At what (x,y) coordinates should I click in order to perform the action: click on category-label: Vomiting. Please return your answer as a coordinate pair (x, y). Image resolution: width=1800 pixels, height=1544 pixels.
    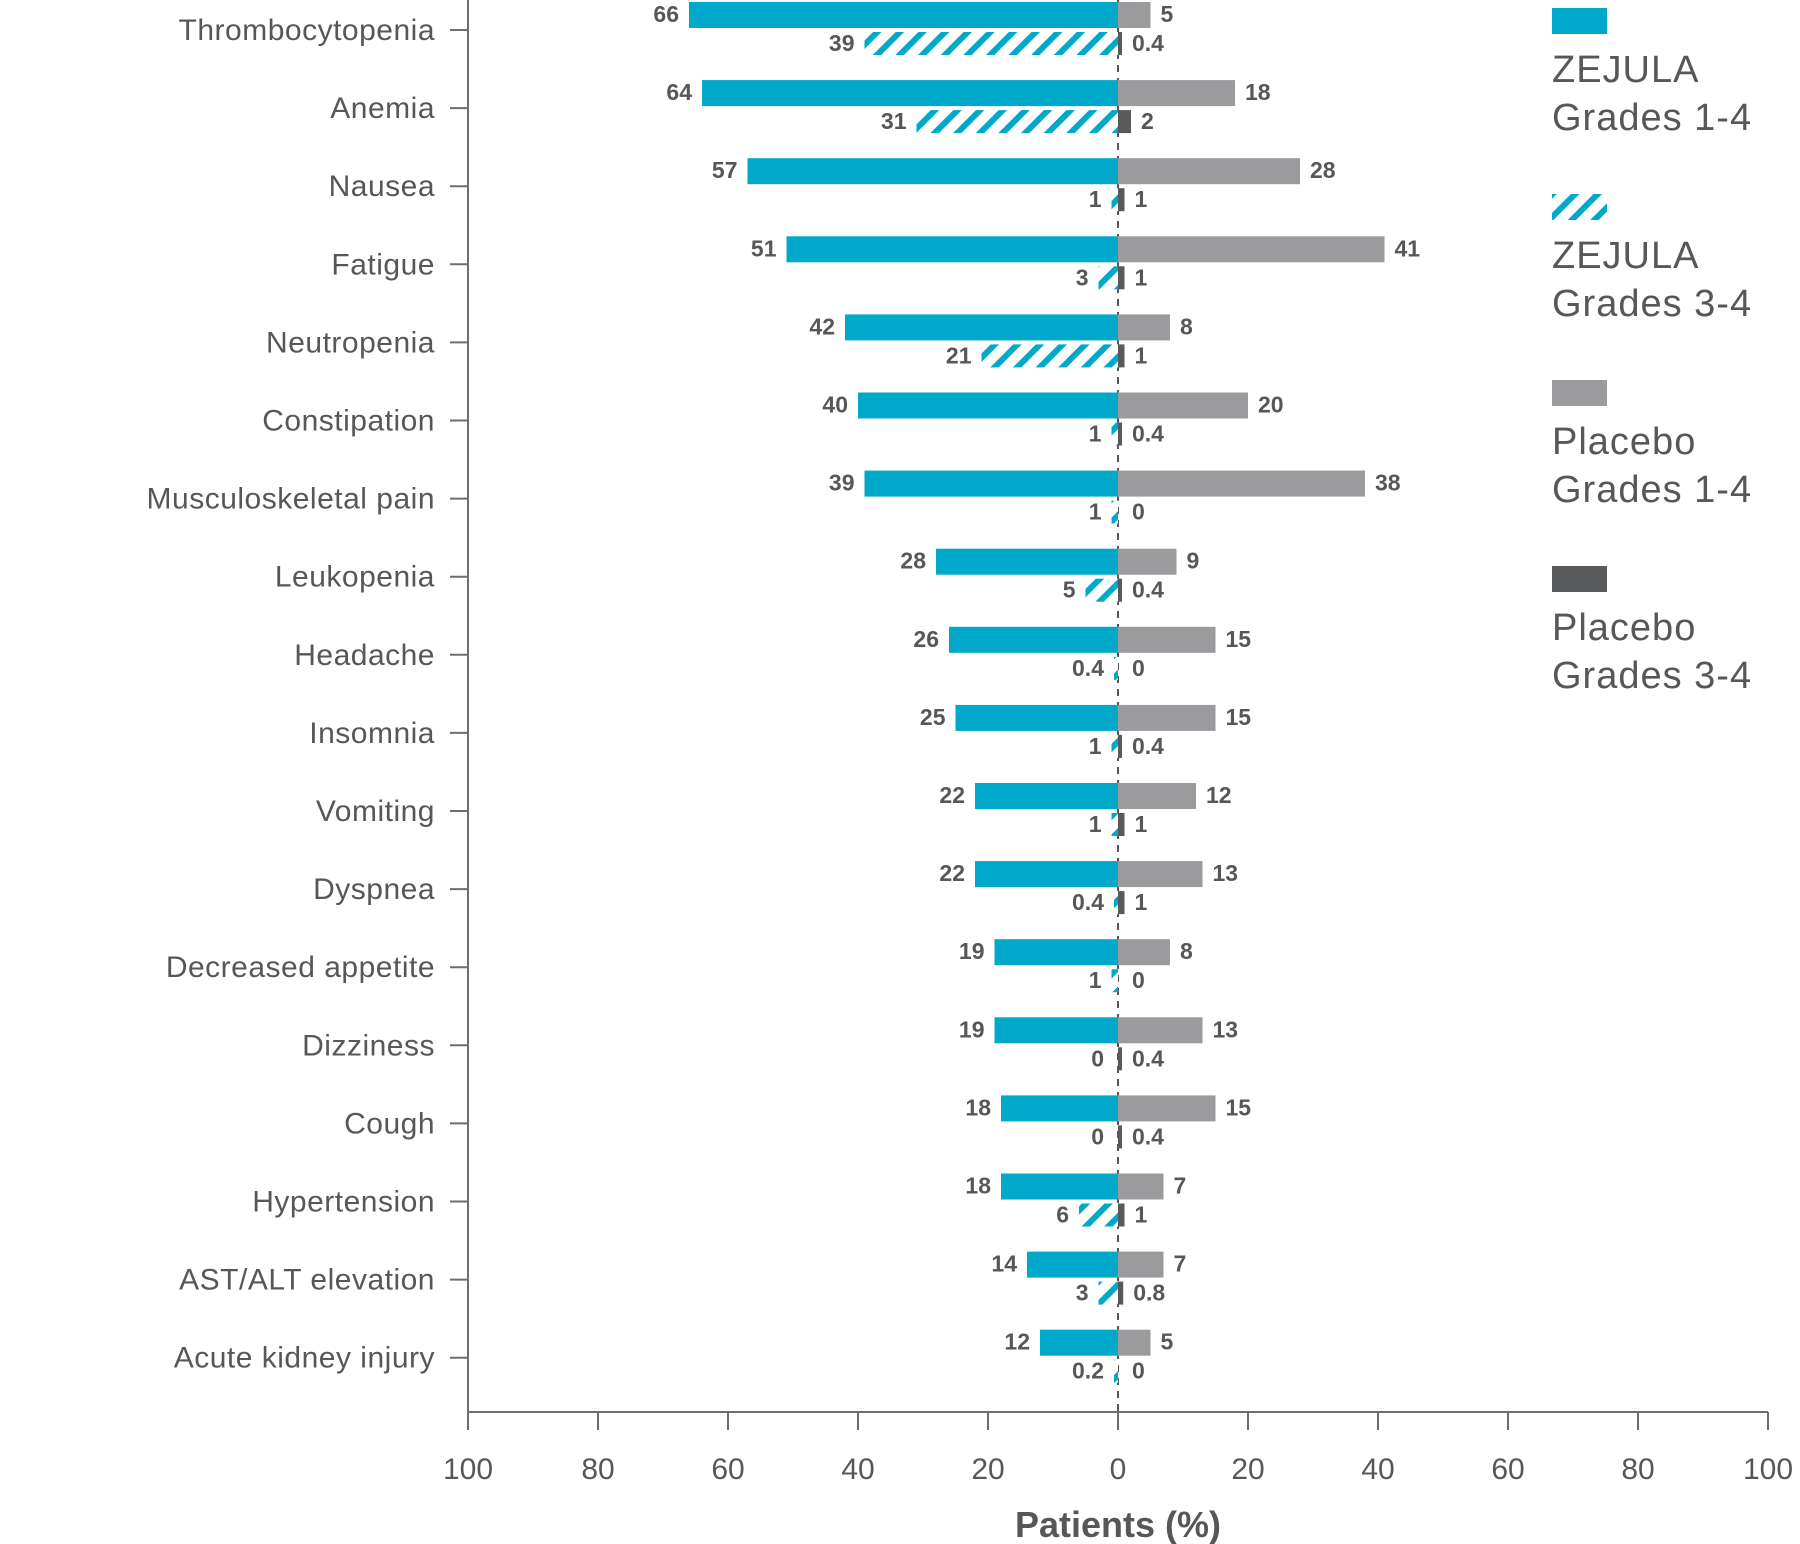
    Looking at the image, I should click on (375, 811).